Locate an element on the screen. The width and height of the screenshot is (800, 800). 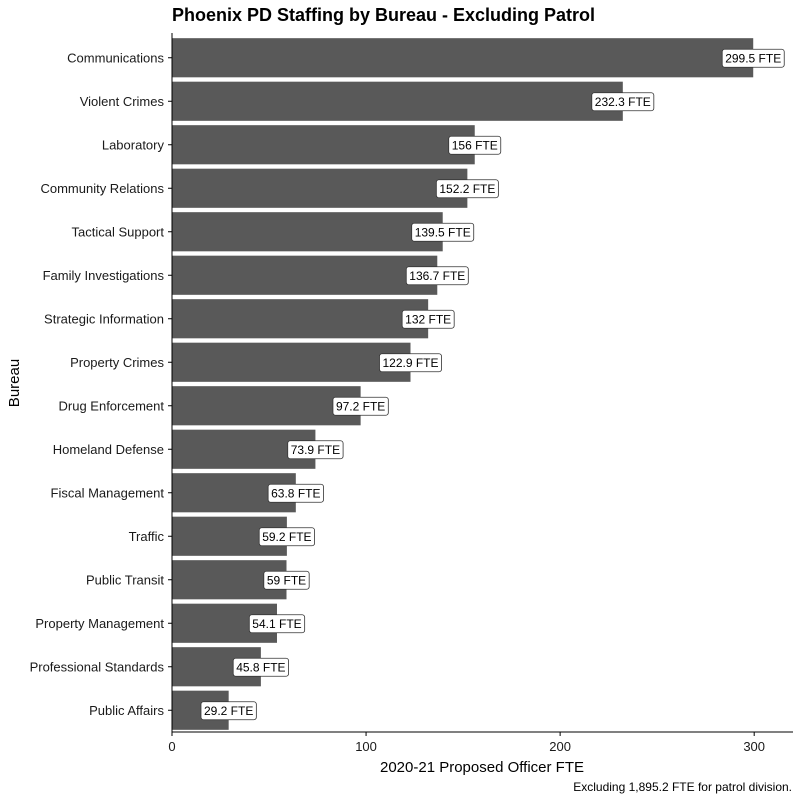
data-label: 73.9 FTE is located at coordinates (315, 450).